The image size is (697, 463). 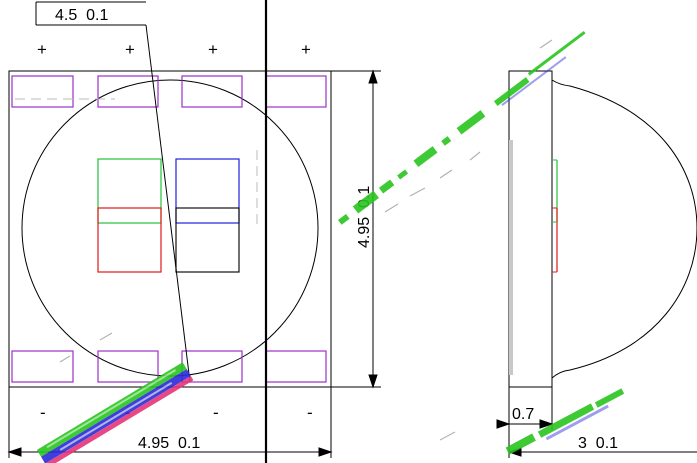 I want to click on chip-black, so click(x=207, y=240).